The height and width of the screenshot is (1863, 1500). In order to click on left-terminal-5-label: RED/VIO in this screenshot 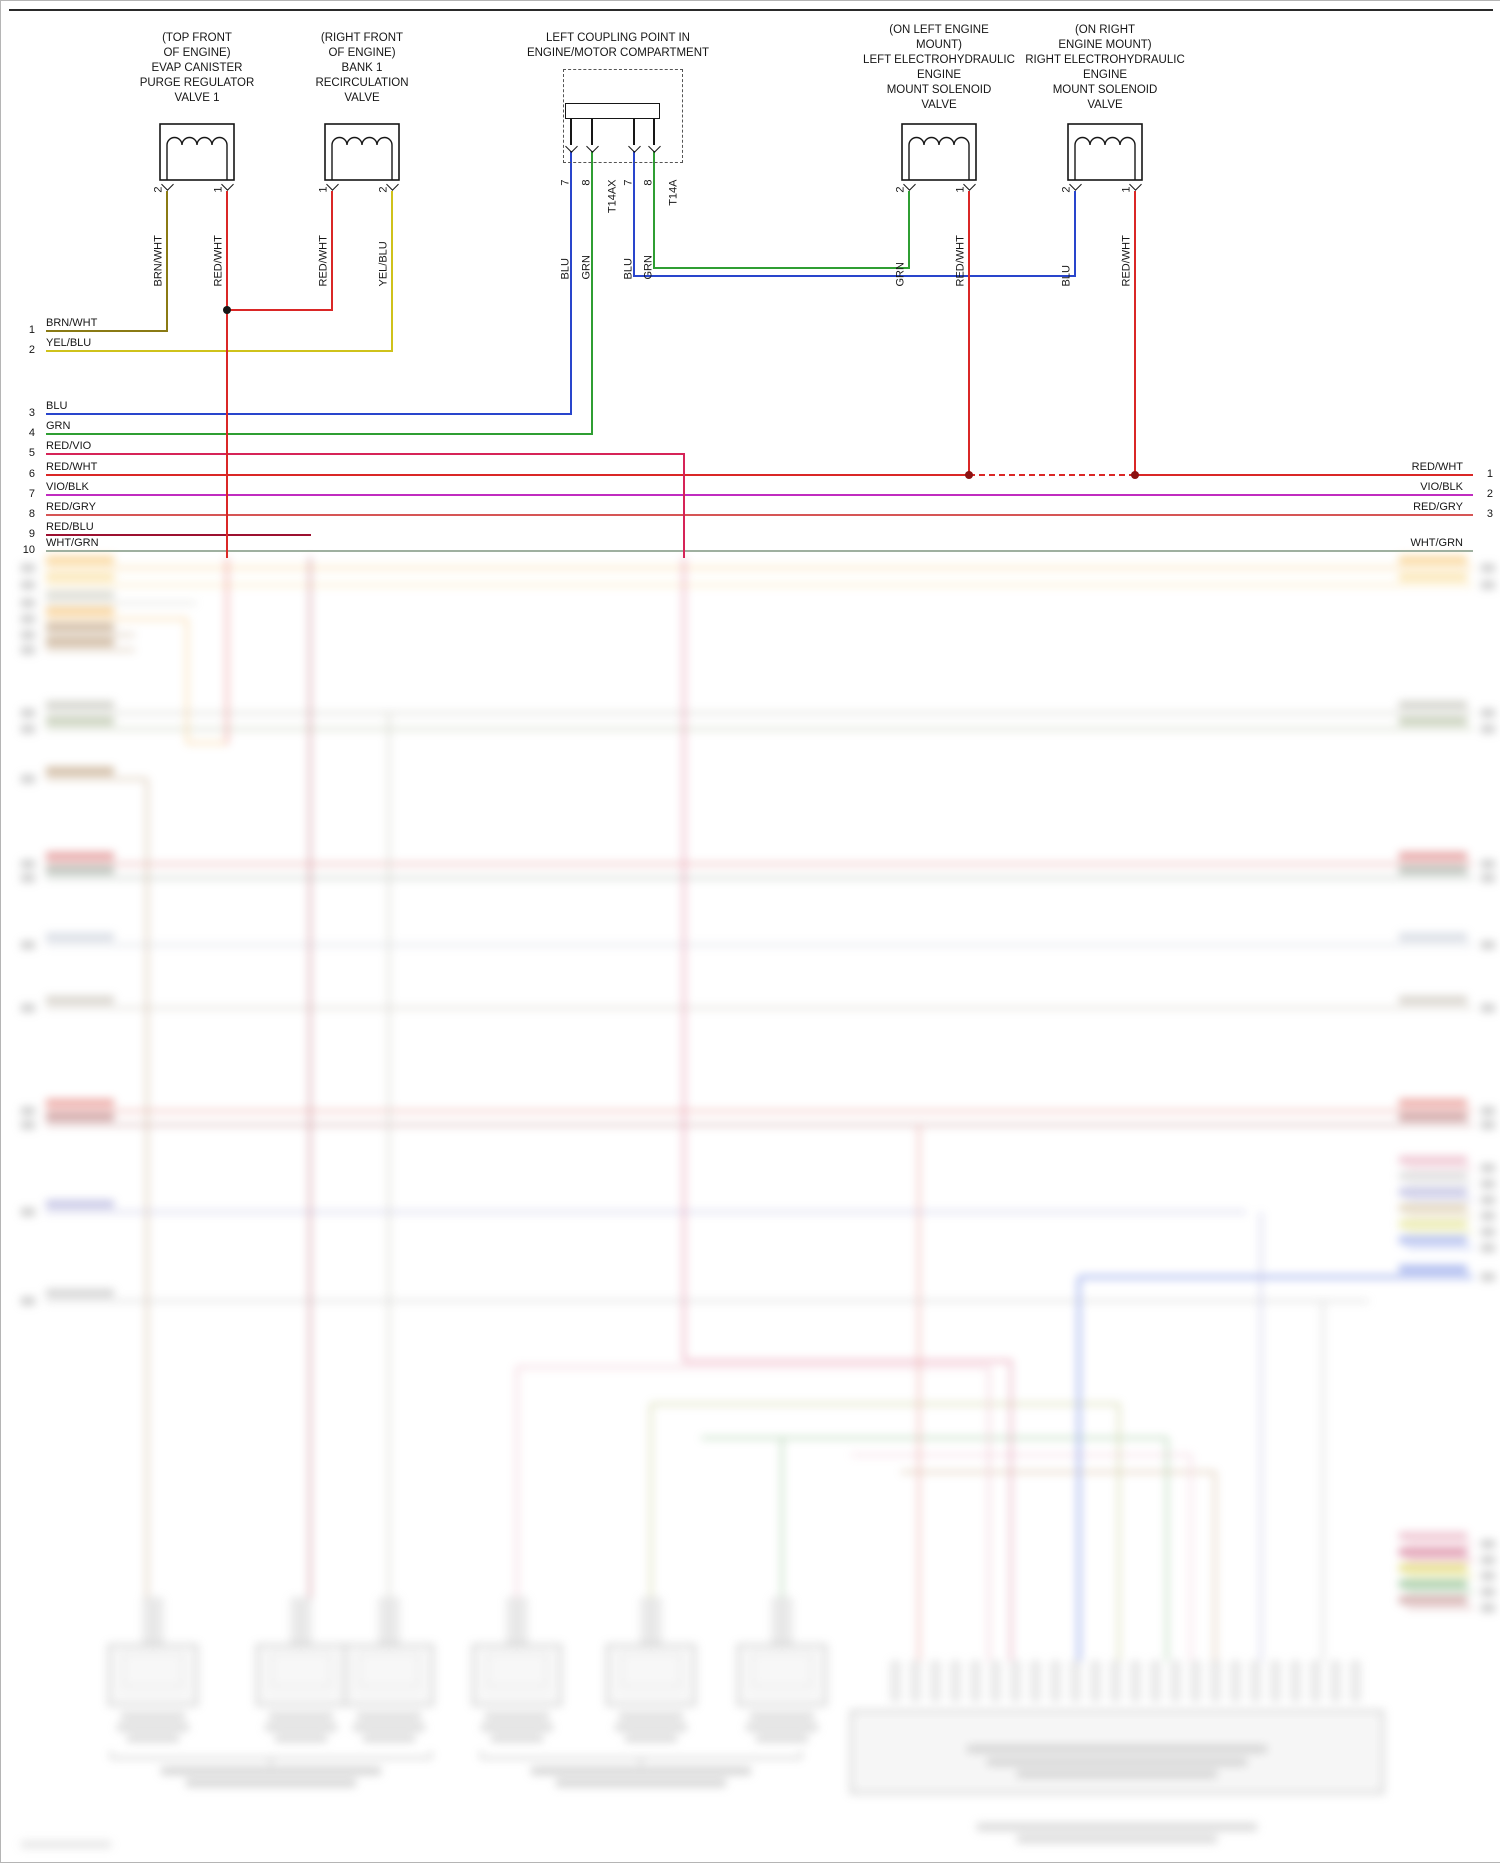, I will do `click(69, 446)`.